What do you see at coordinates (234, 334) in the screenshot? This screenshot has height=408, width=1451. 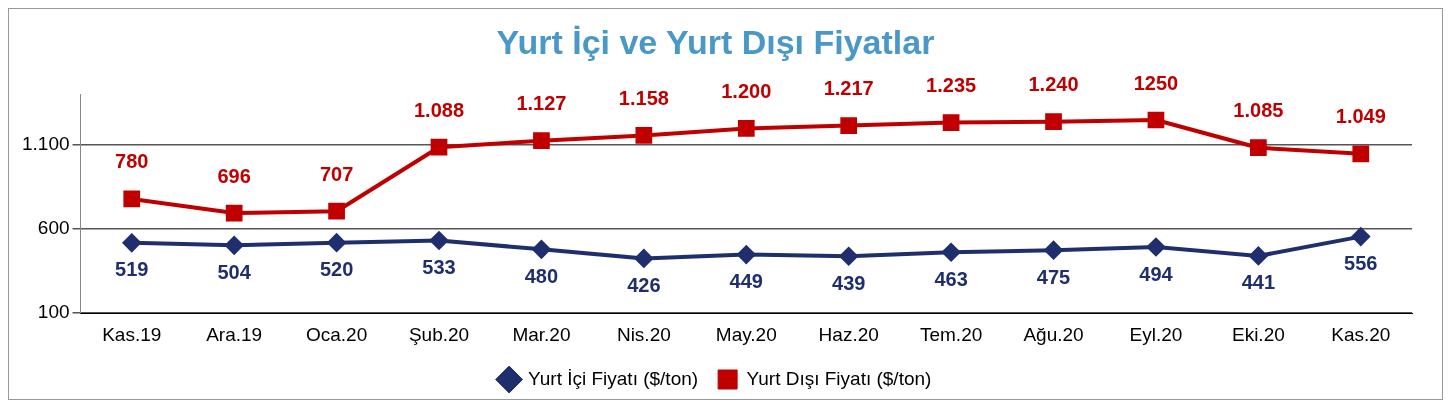 I see `x-tick-label: Ara.19` at bounding box center [234, 334].